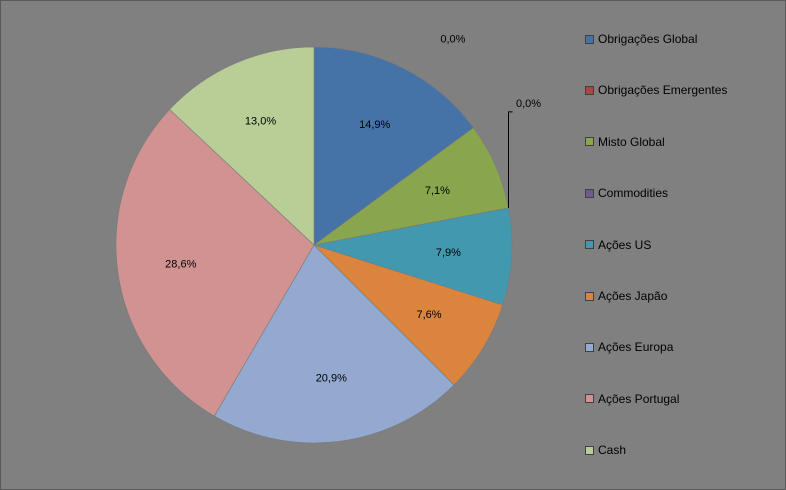 This screenshot has height=490, width=786. Describe the element at coordinates (374, 125) in the screenshot. I see `data-label-obrigacoes-global: 14,9%` at that location.